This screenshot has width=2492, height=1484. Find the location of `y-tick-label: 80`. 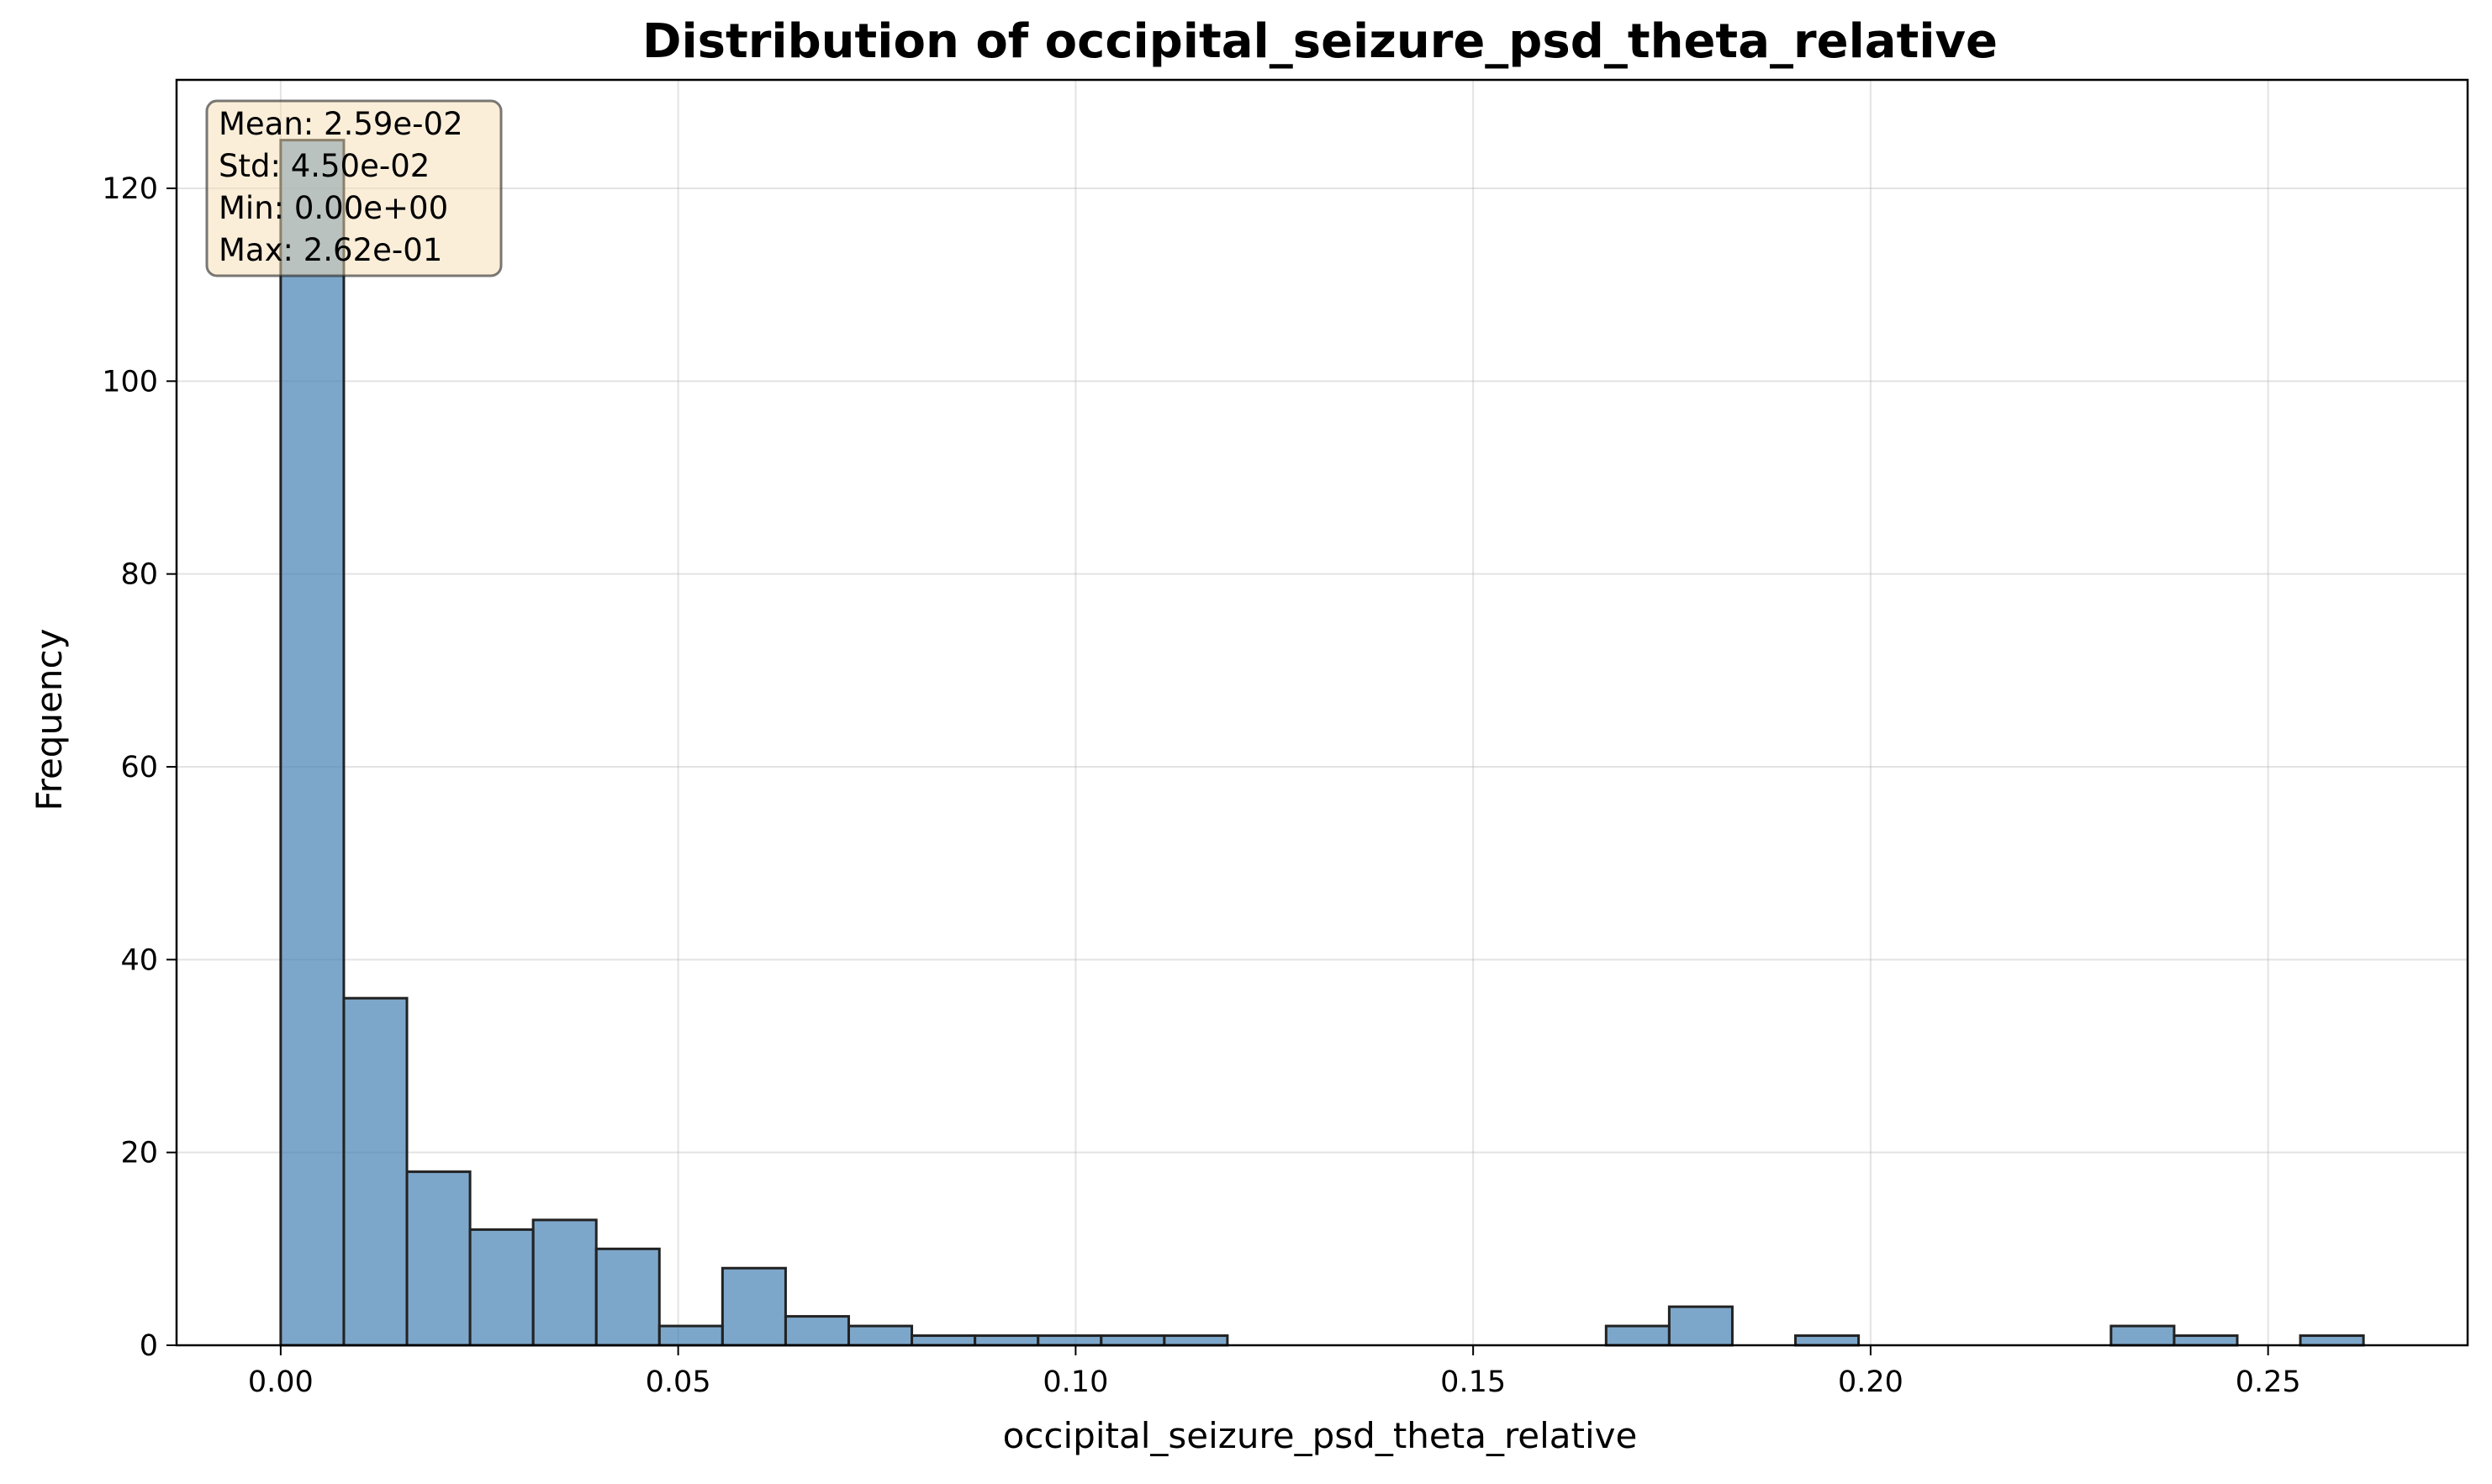

y-tick-label: 80 is located at coordinates (139, 575).